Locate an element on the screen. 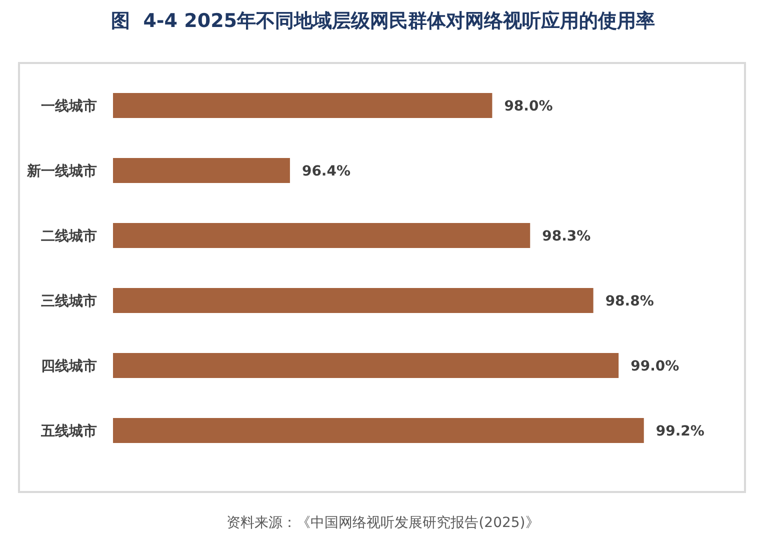 This screenshot has height=558, width=766. data-label: 98.8% is located at coordinates (629, 301).